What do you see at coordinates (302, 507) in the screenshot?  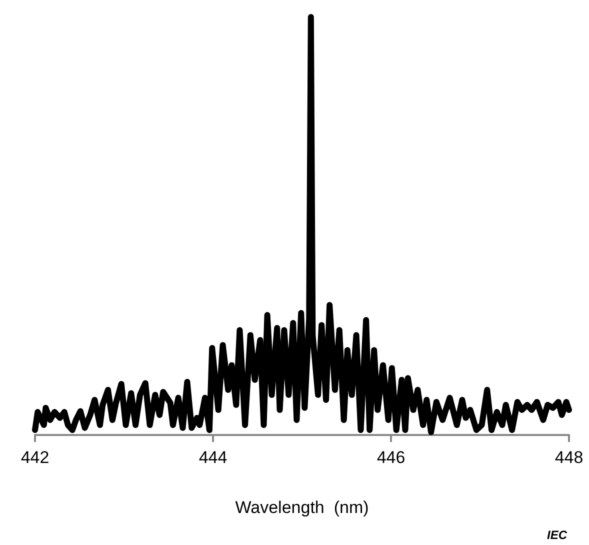 I see `x-axis-title: Wavelength (nm)` at bounding box center [302, 507].